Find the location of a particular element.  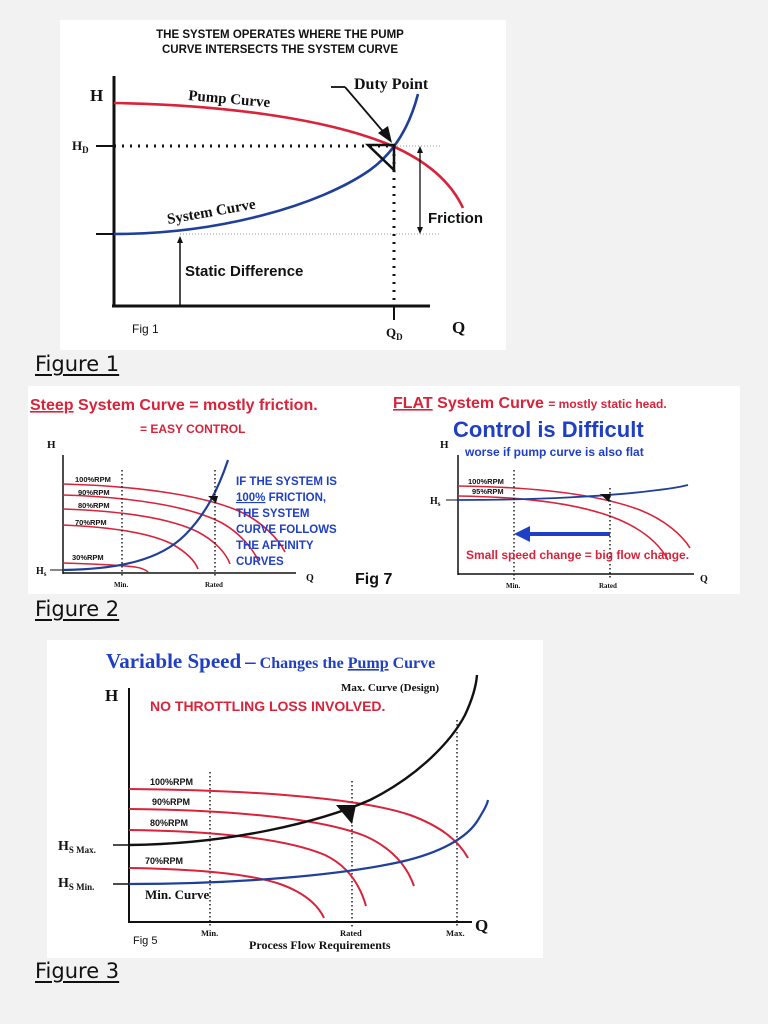

fig2-right-h-label: H is located at coordinates (444, 445).